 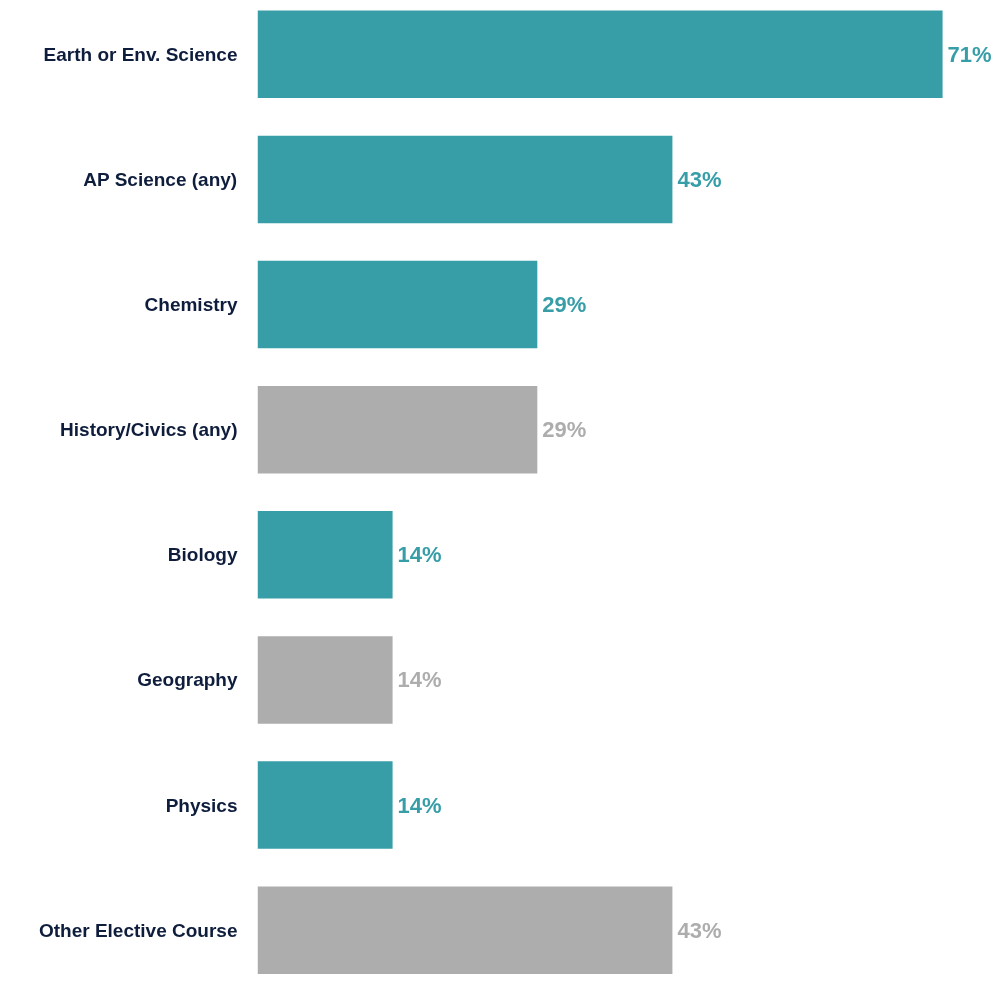 I want to click on y-tick-label: Chemistry, so click(x=191, y=305).